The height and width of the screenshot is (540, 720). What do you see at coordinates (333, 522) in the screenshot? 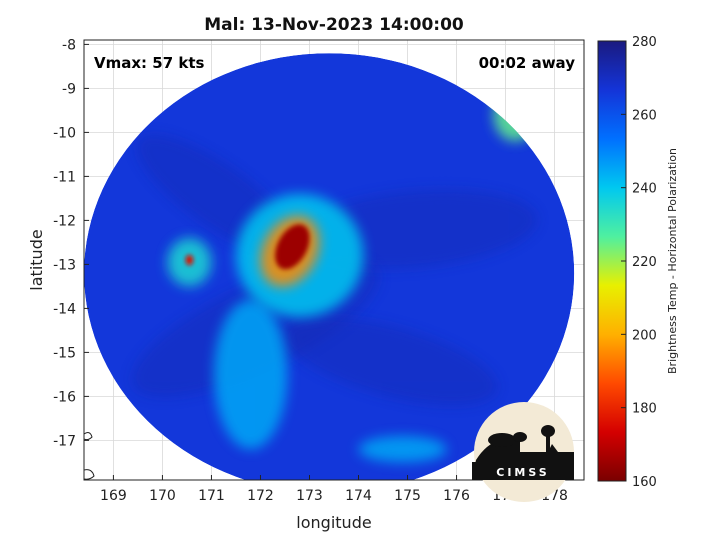
I see `x-axis-label: longitude` at bounding box center [333, 522].